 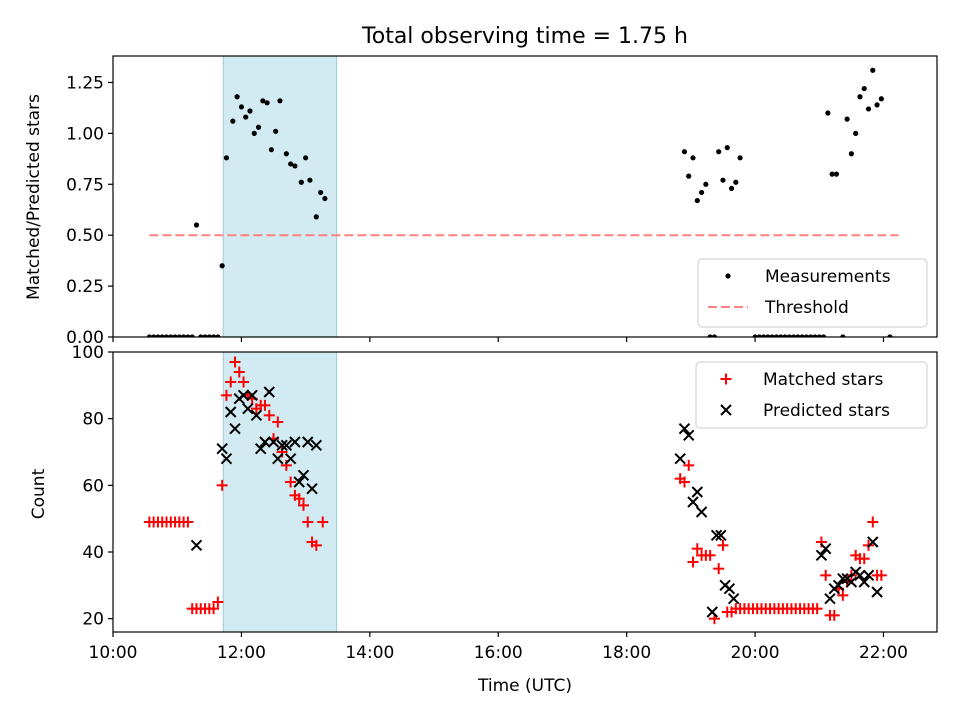 I want to click on chart-title: Total observing time = 1.75 h, so click(x=524, y=36).